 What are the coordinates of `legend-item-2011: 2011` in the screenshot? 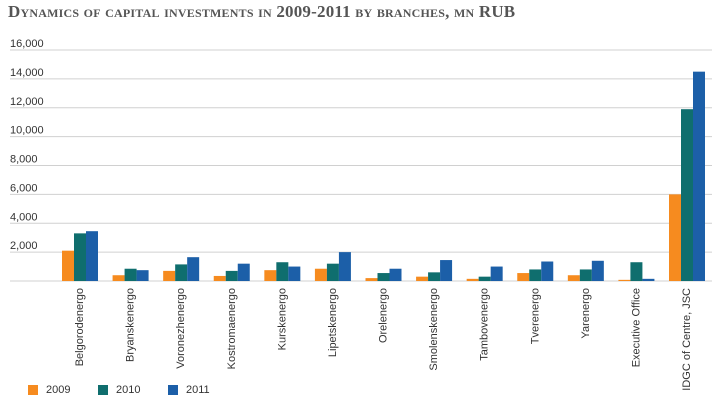 It's located at (203, 390).